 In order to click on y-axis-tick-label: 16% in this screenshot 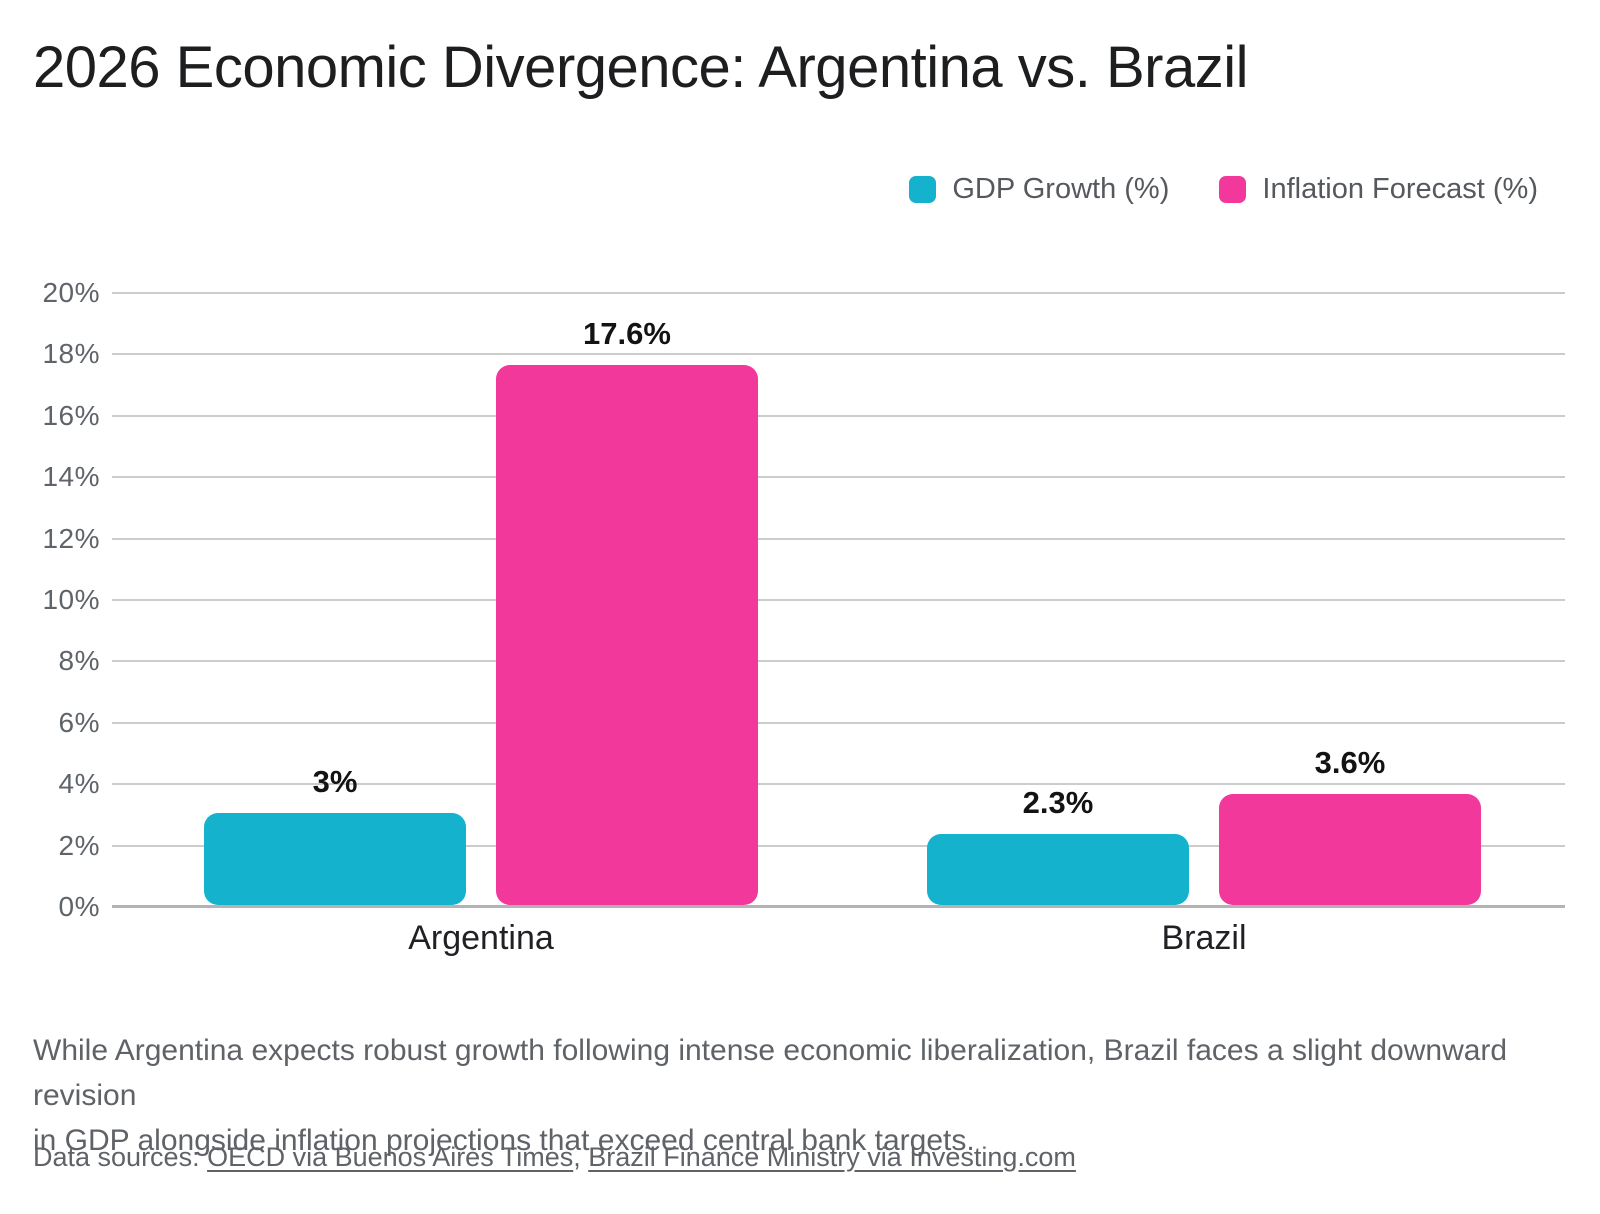, I will do `click(71, 415)`.